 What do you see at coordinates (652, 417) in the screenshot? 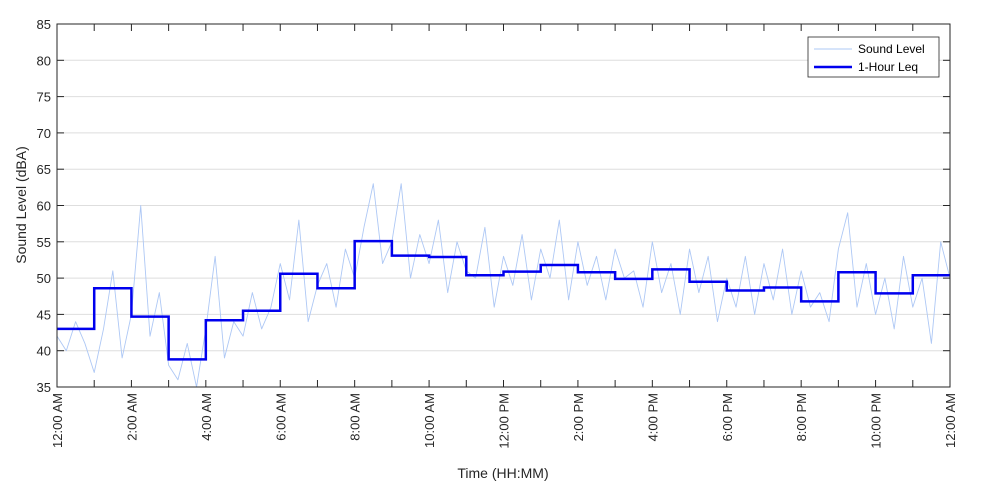
I see `x-tick-label: 4:00 PM` at bounding box center [652, 417].